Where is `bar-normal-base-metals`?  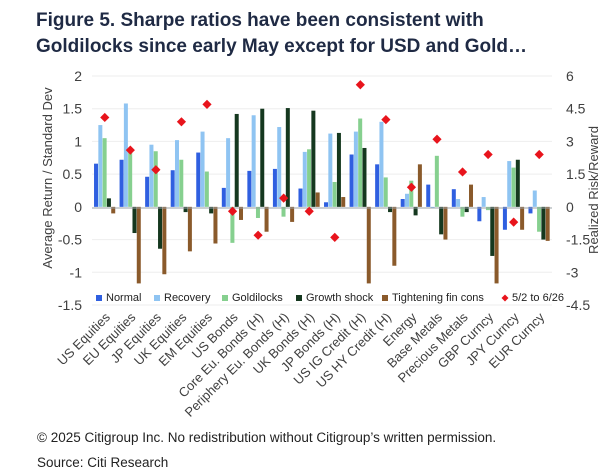
bar-normal-base-metals is located at coordinates (428, 195).